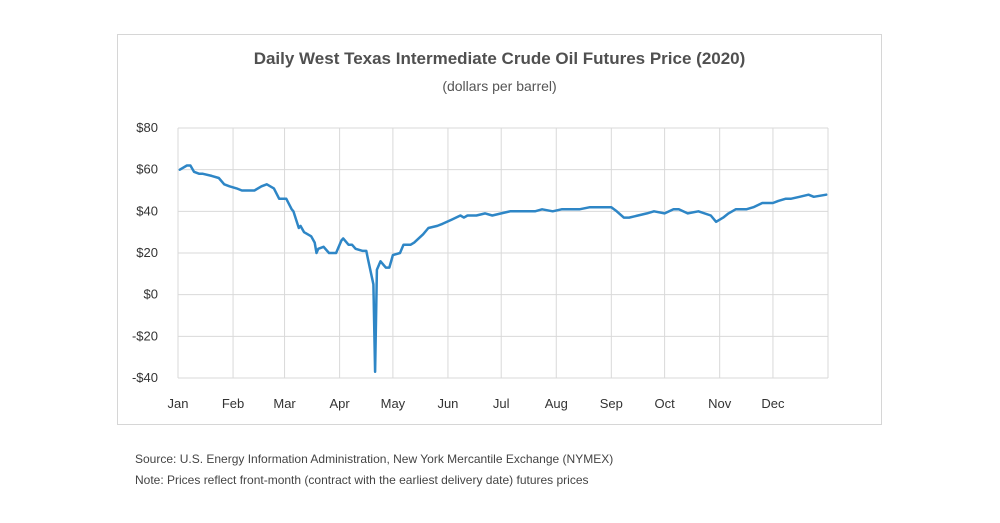  I want to click on x-tick-label: Jan, so click(178, 403).